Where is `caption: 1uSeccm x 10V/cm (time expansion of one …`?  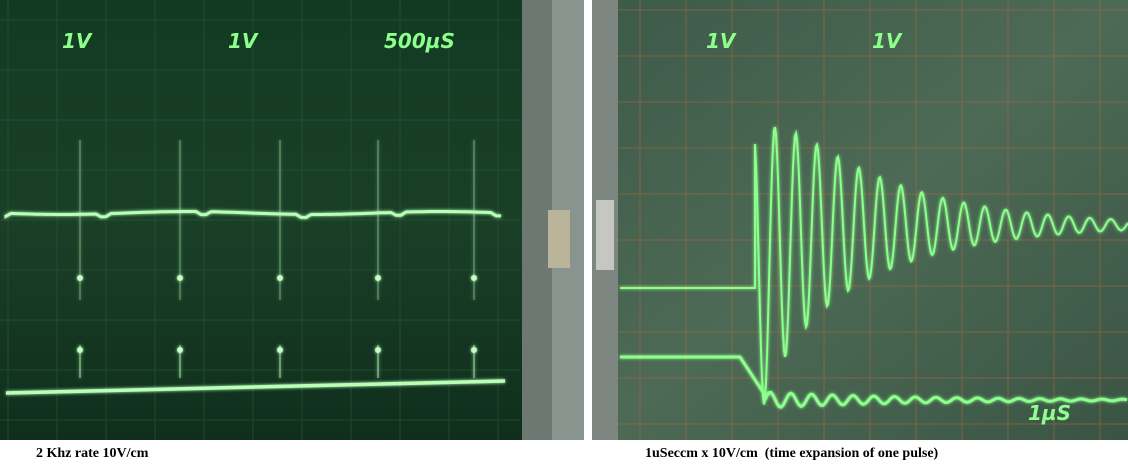 caption: 1uSeccm x 10V/cm (time expansion of one … is located at coordinates (792, 453).